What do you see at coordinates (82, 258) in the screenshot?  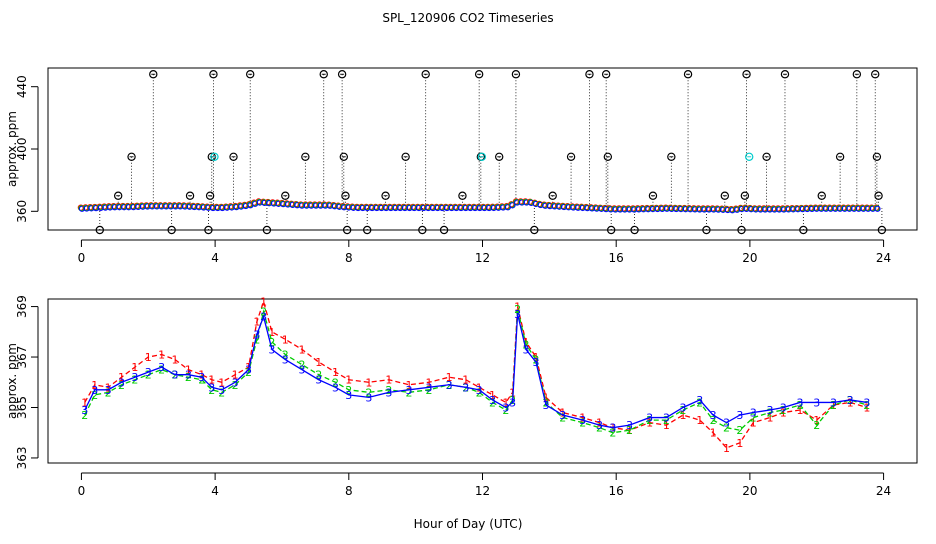 I see `x-tick-label: 0` at bounding box center [82, 258].